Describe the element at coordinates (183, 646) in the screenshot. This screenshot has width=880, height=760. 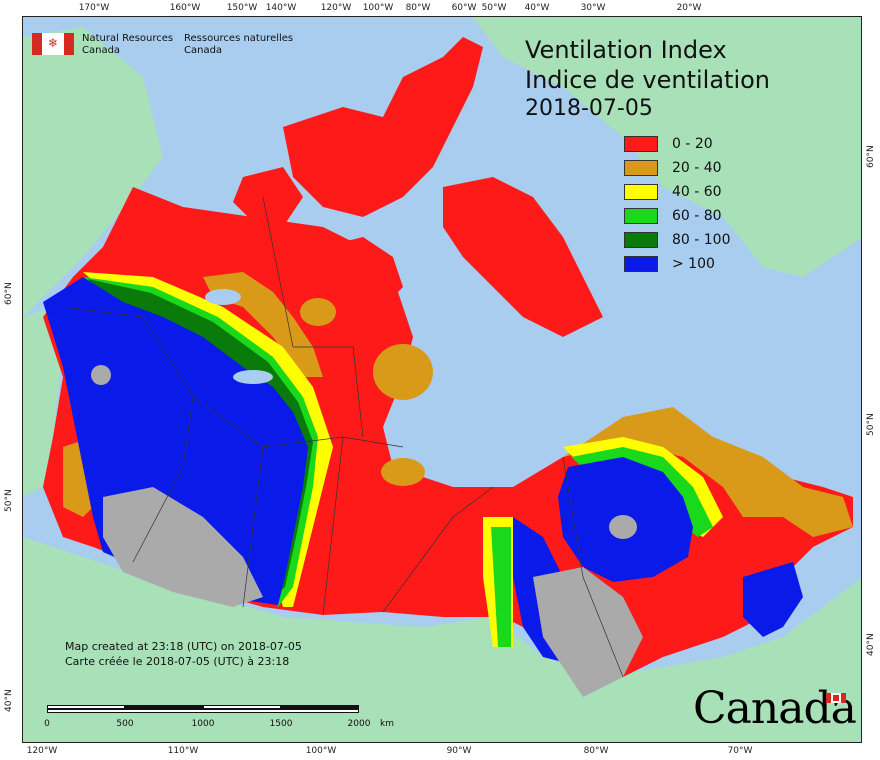
I see `credit-en: Map created at 23:18 (UTC) on 2018-07-05` at that location.